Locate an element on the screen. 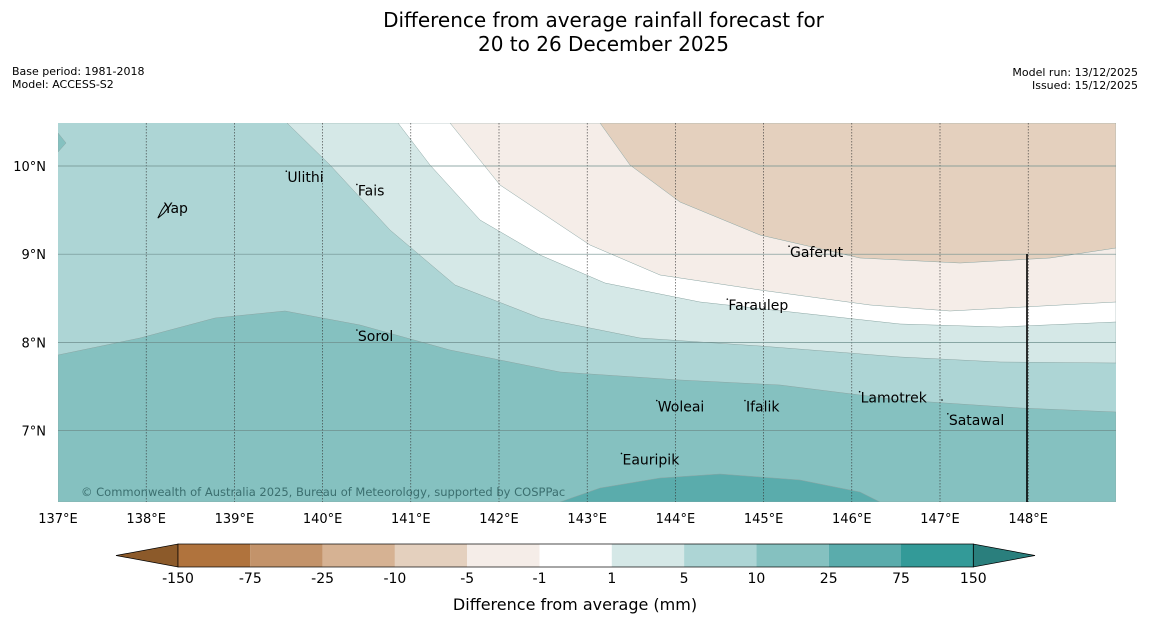 The image size is (1150, 644). colorbar-tick-label: -75 is located at coordinates (250, 579).